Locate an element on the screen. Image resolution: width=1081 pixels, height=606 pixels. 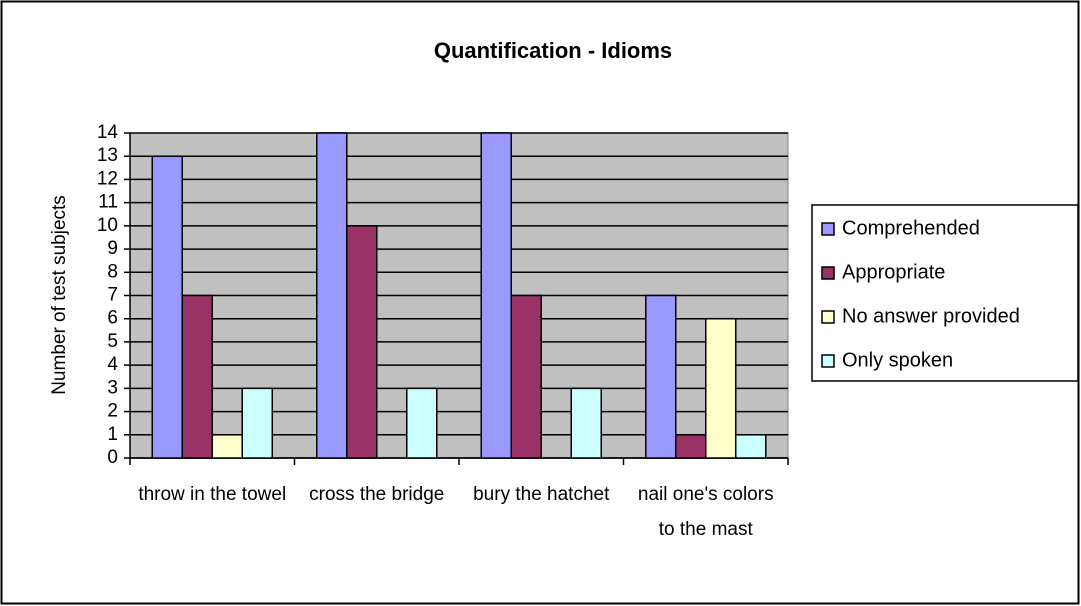
y-tick-label: 14 is located at coordinates (108, 132).